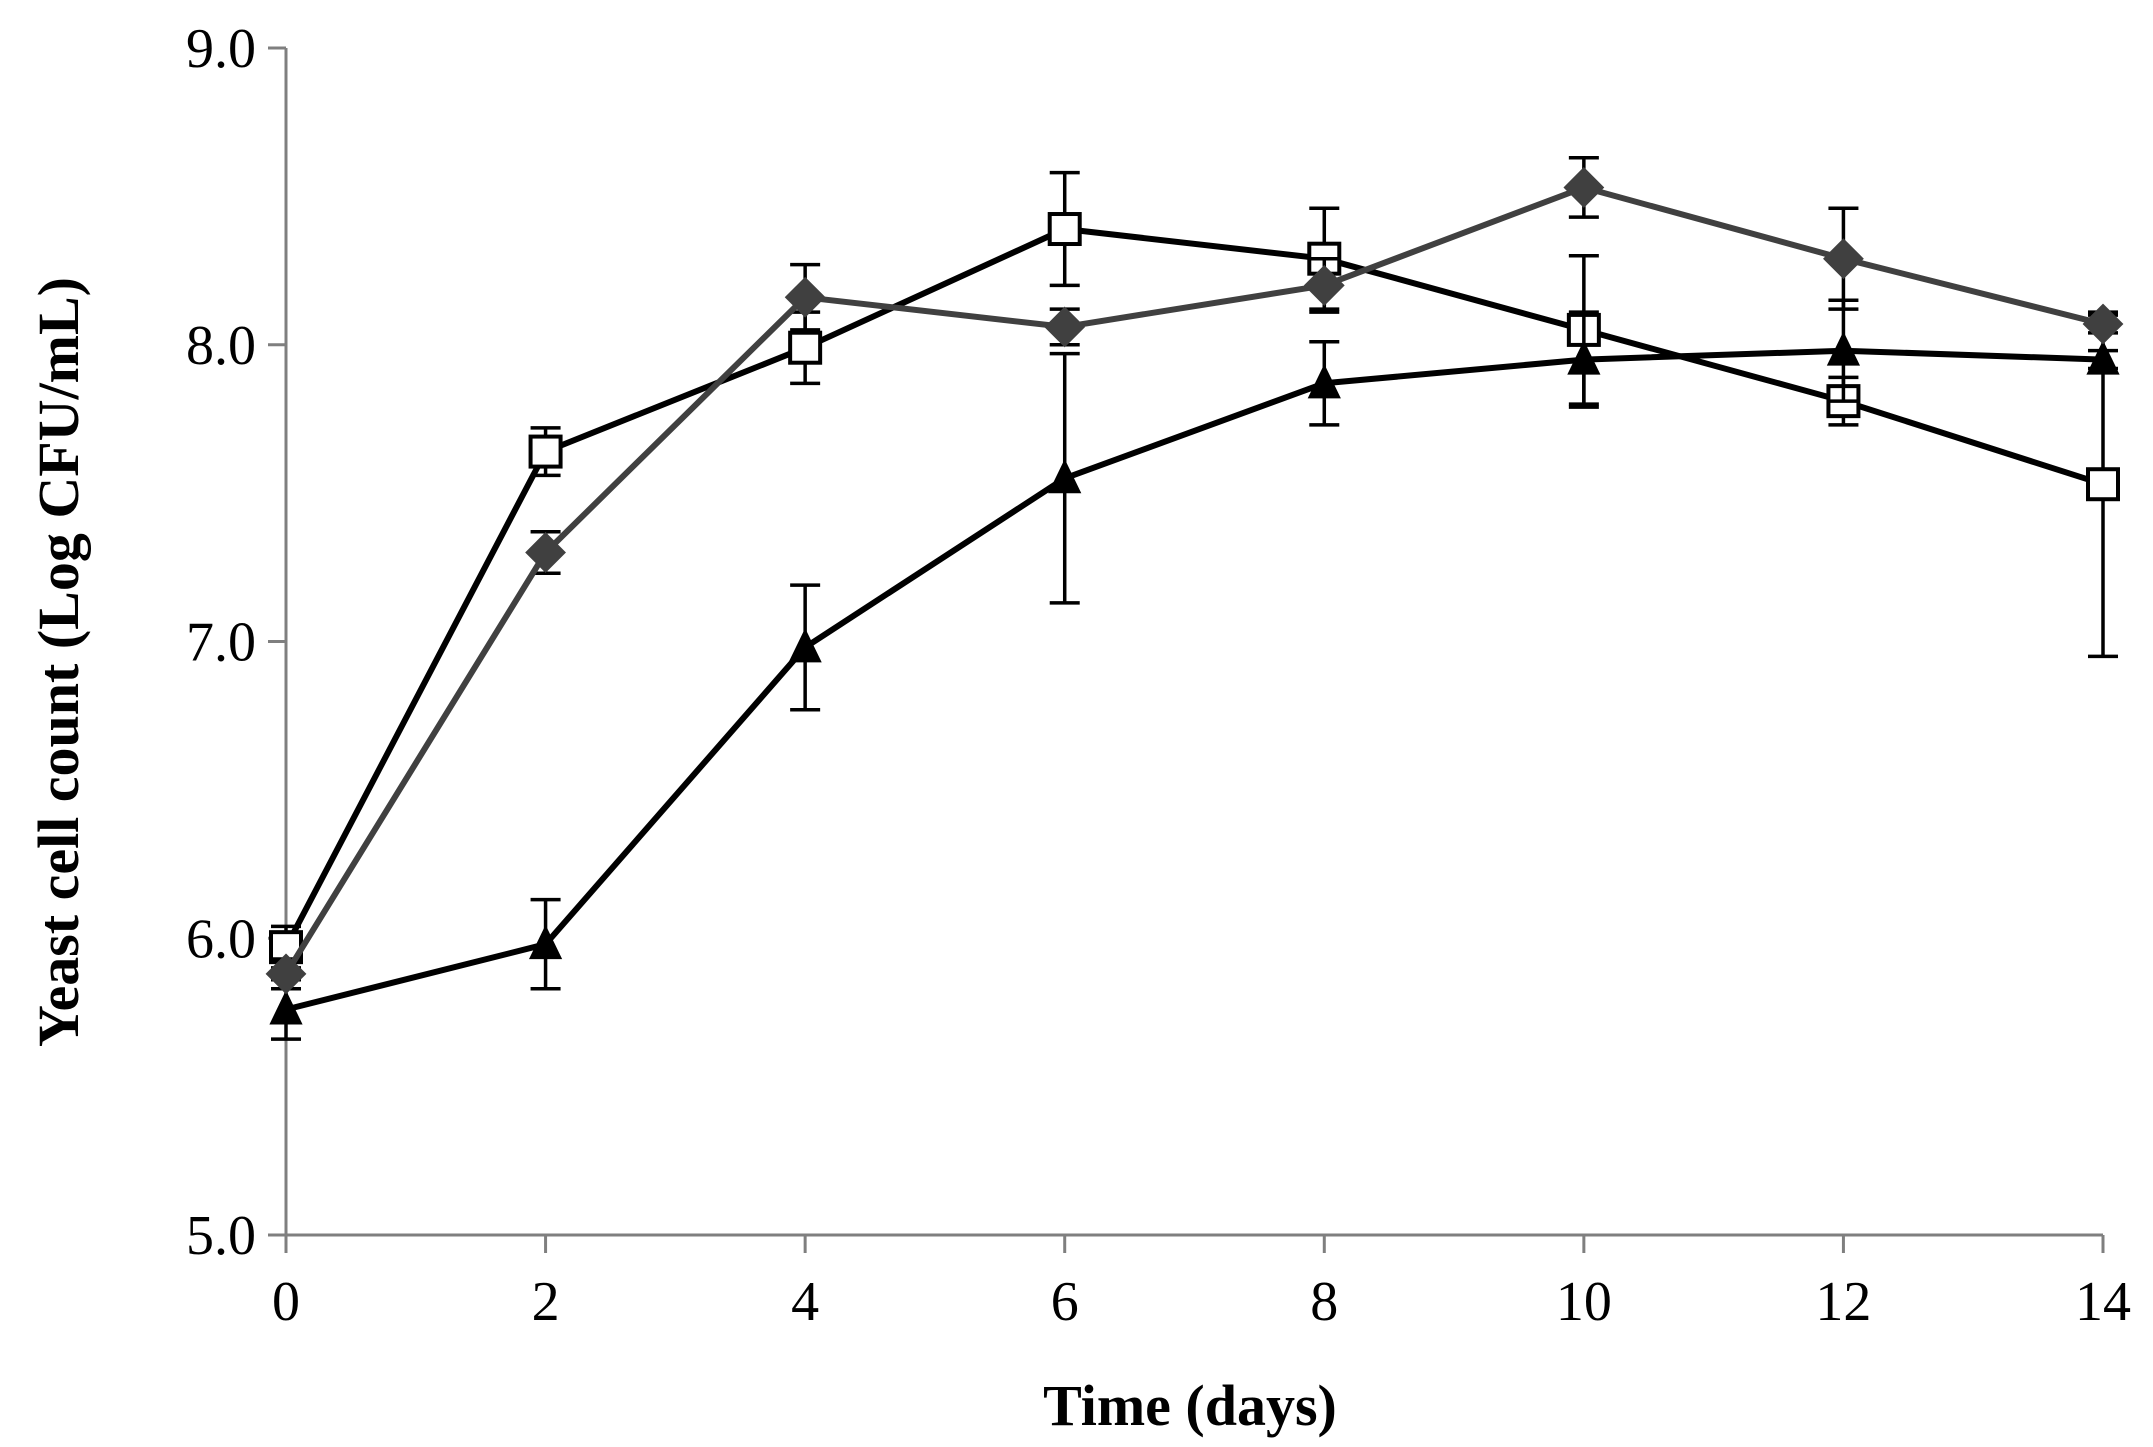 This screenshot has height=1447, width=2153. I want to click on x-tick-label: 4, so click(805, 1302).